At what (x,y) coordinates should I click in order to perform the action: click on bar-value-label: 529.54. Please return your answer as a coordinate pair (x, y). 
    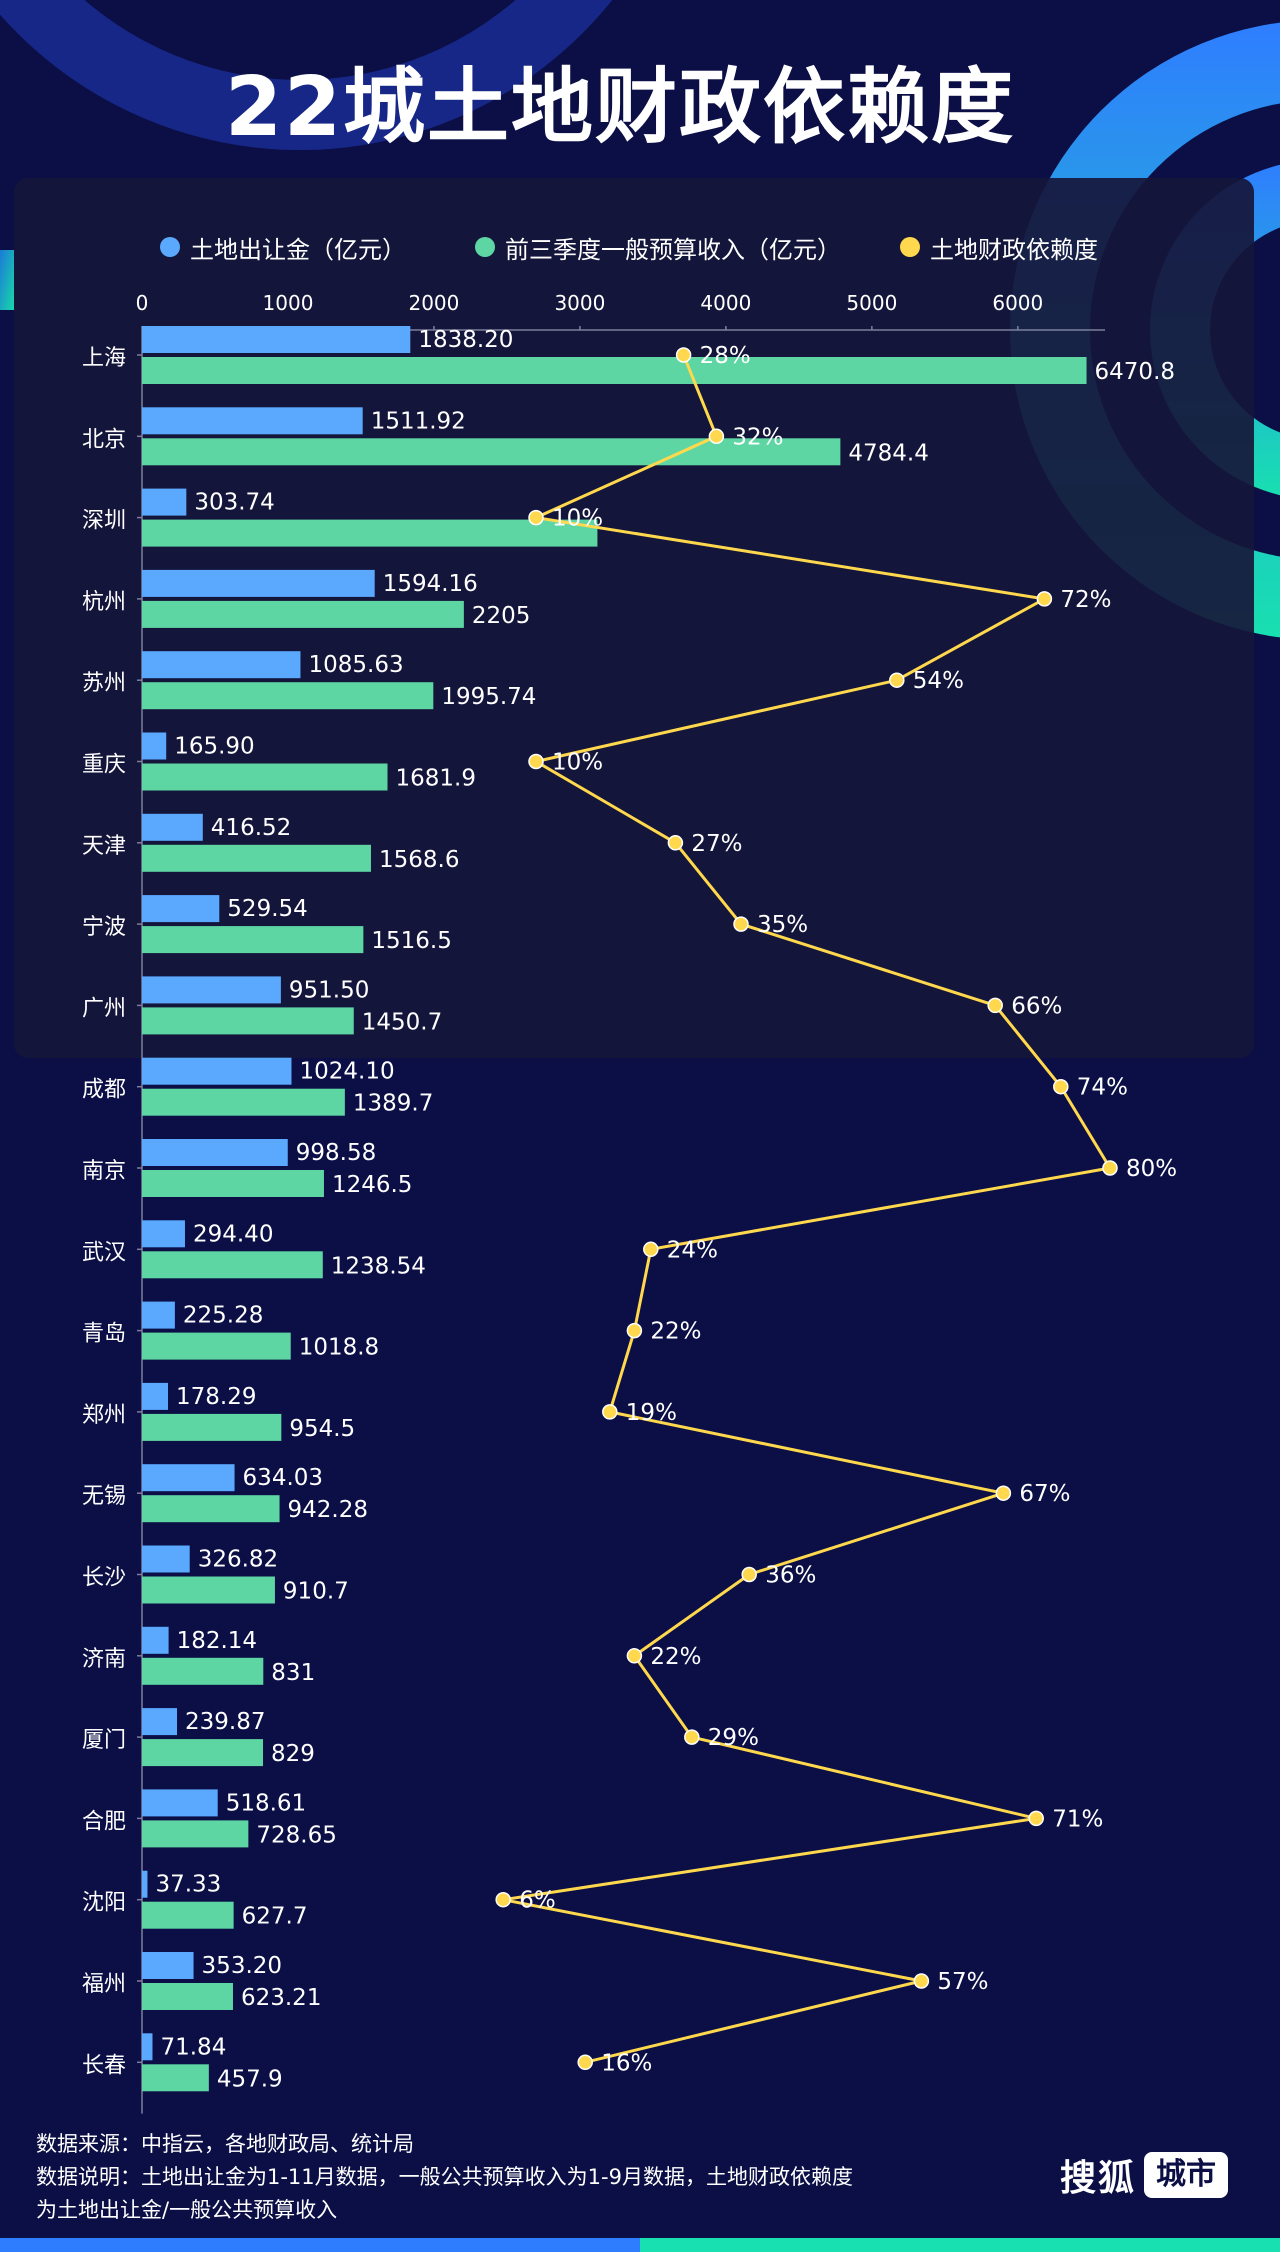
    Looking at the image, I should click on (267, 909).